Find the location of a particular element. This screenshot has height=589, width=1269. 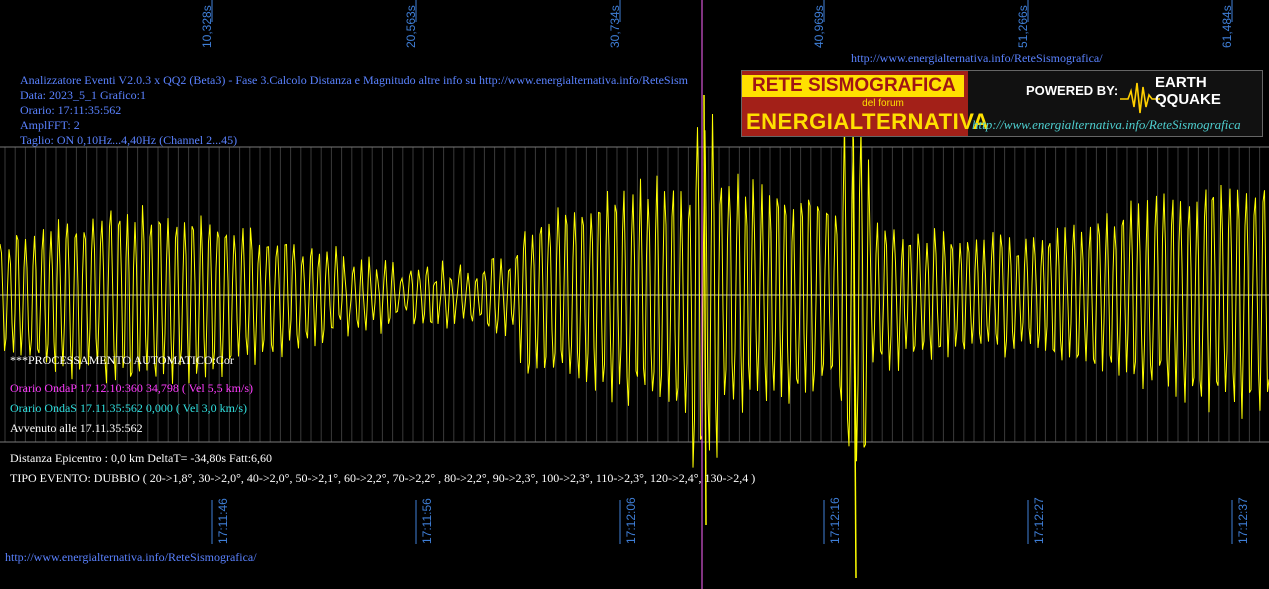

bottom-tick-label: 17:12:06 is located at coordinates (631, 520).